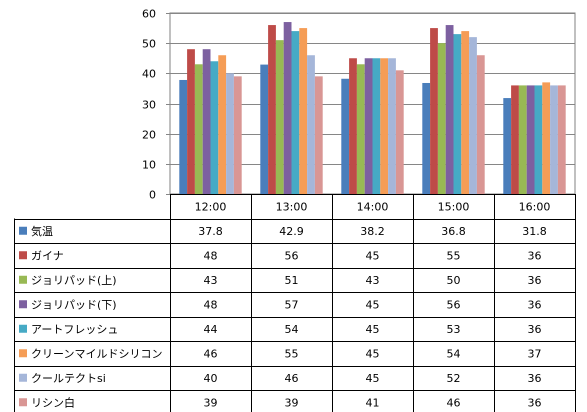 The image size is (587, 412). Describe the element at coordinates (292, 304) in the screenshot. I see `data-label: 57` at that location.